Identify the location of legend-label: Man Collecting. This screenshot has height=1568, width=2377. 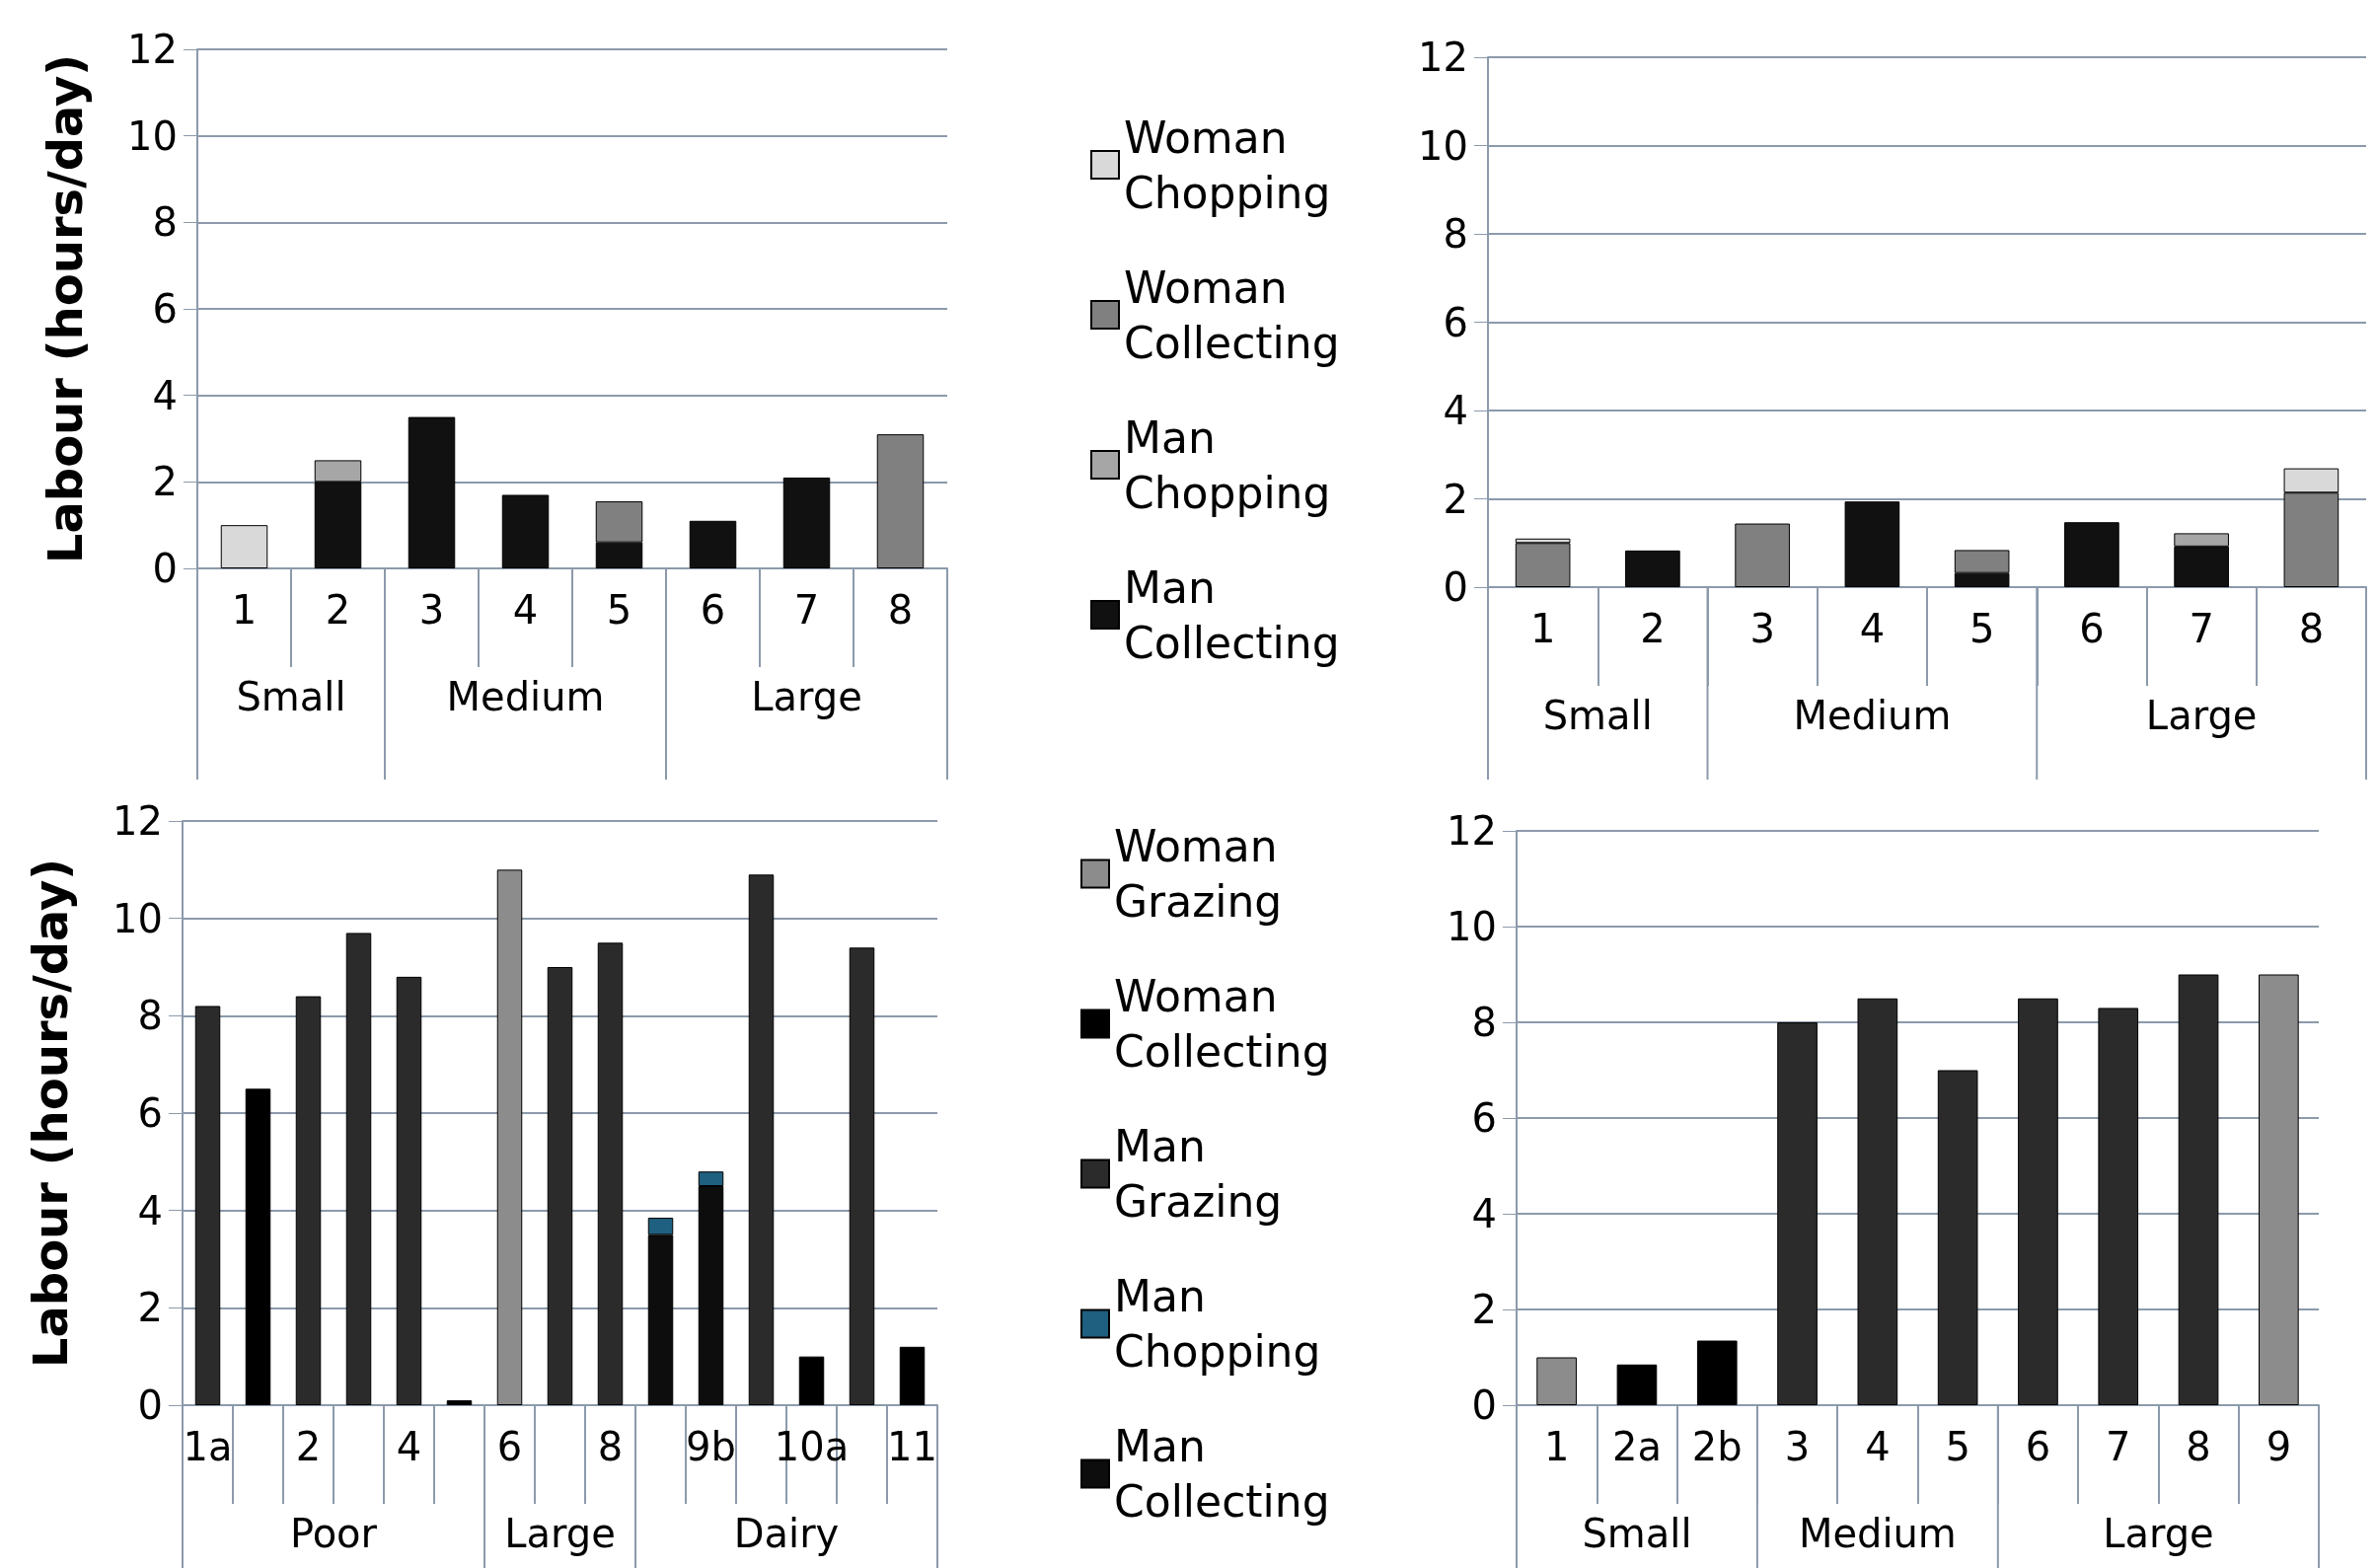
(1232, 615).